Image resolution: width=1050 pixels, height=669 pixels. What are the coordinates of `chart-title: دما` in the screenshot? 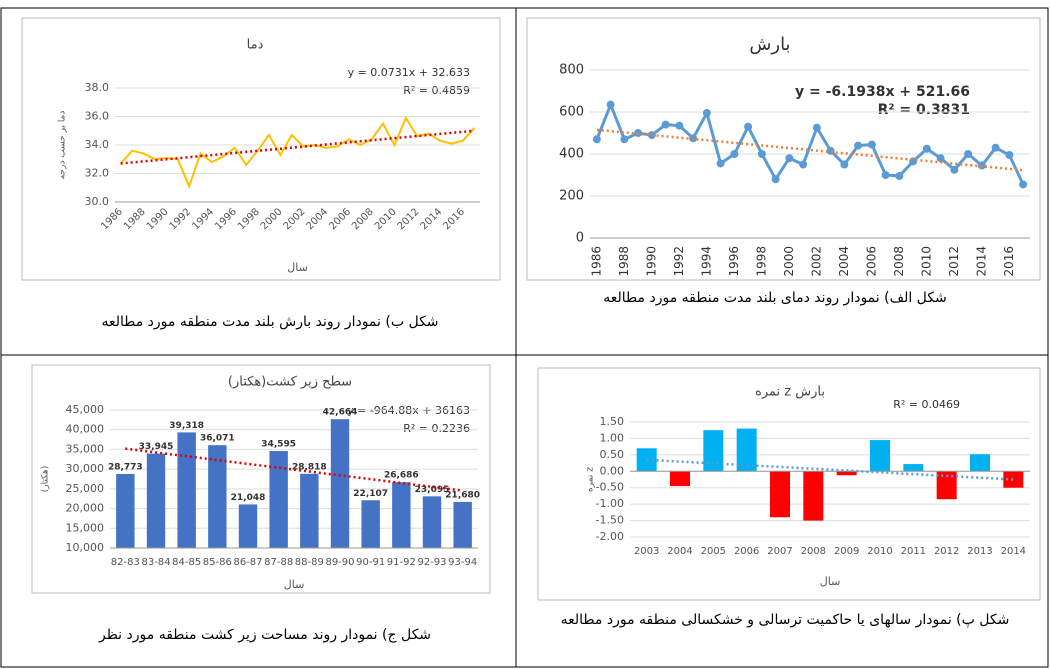 It's located at (255, 45).